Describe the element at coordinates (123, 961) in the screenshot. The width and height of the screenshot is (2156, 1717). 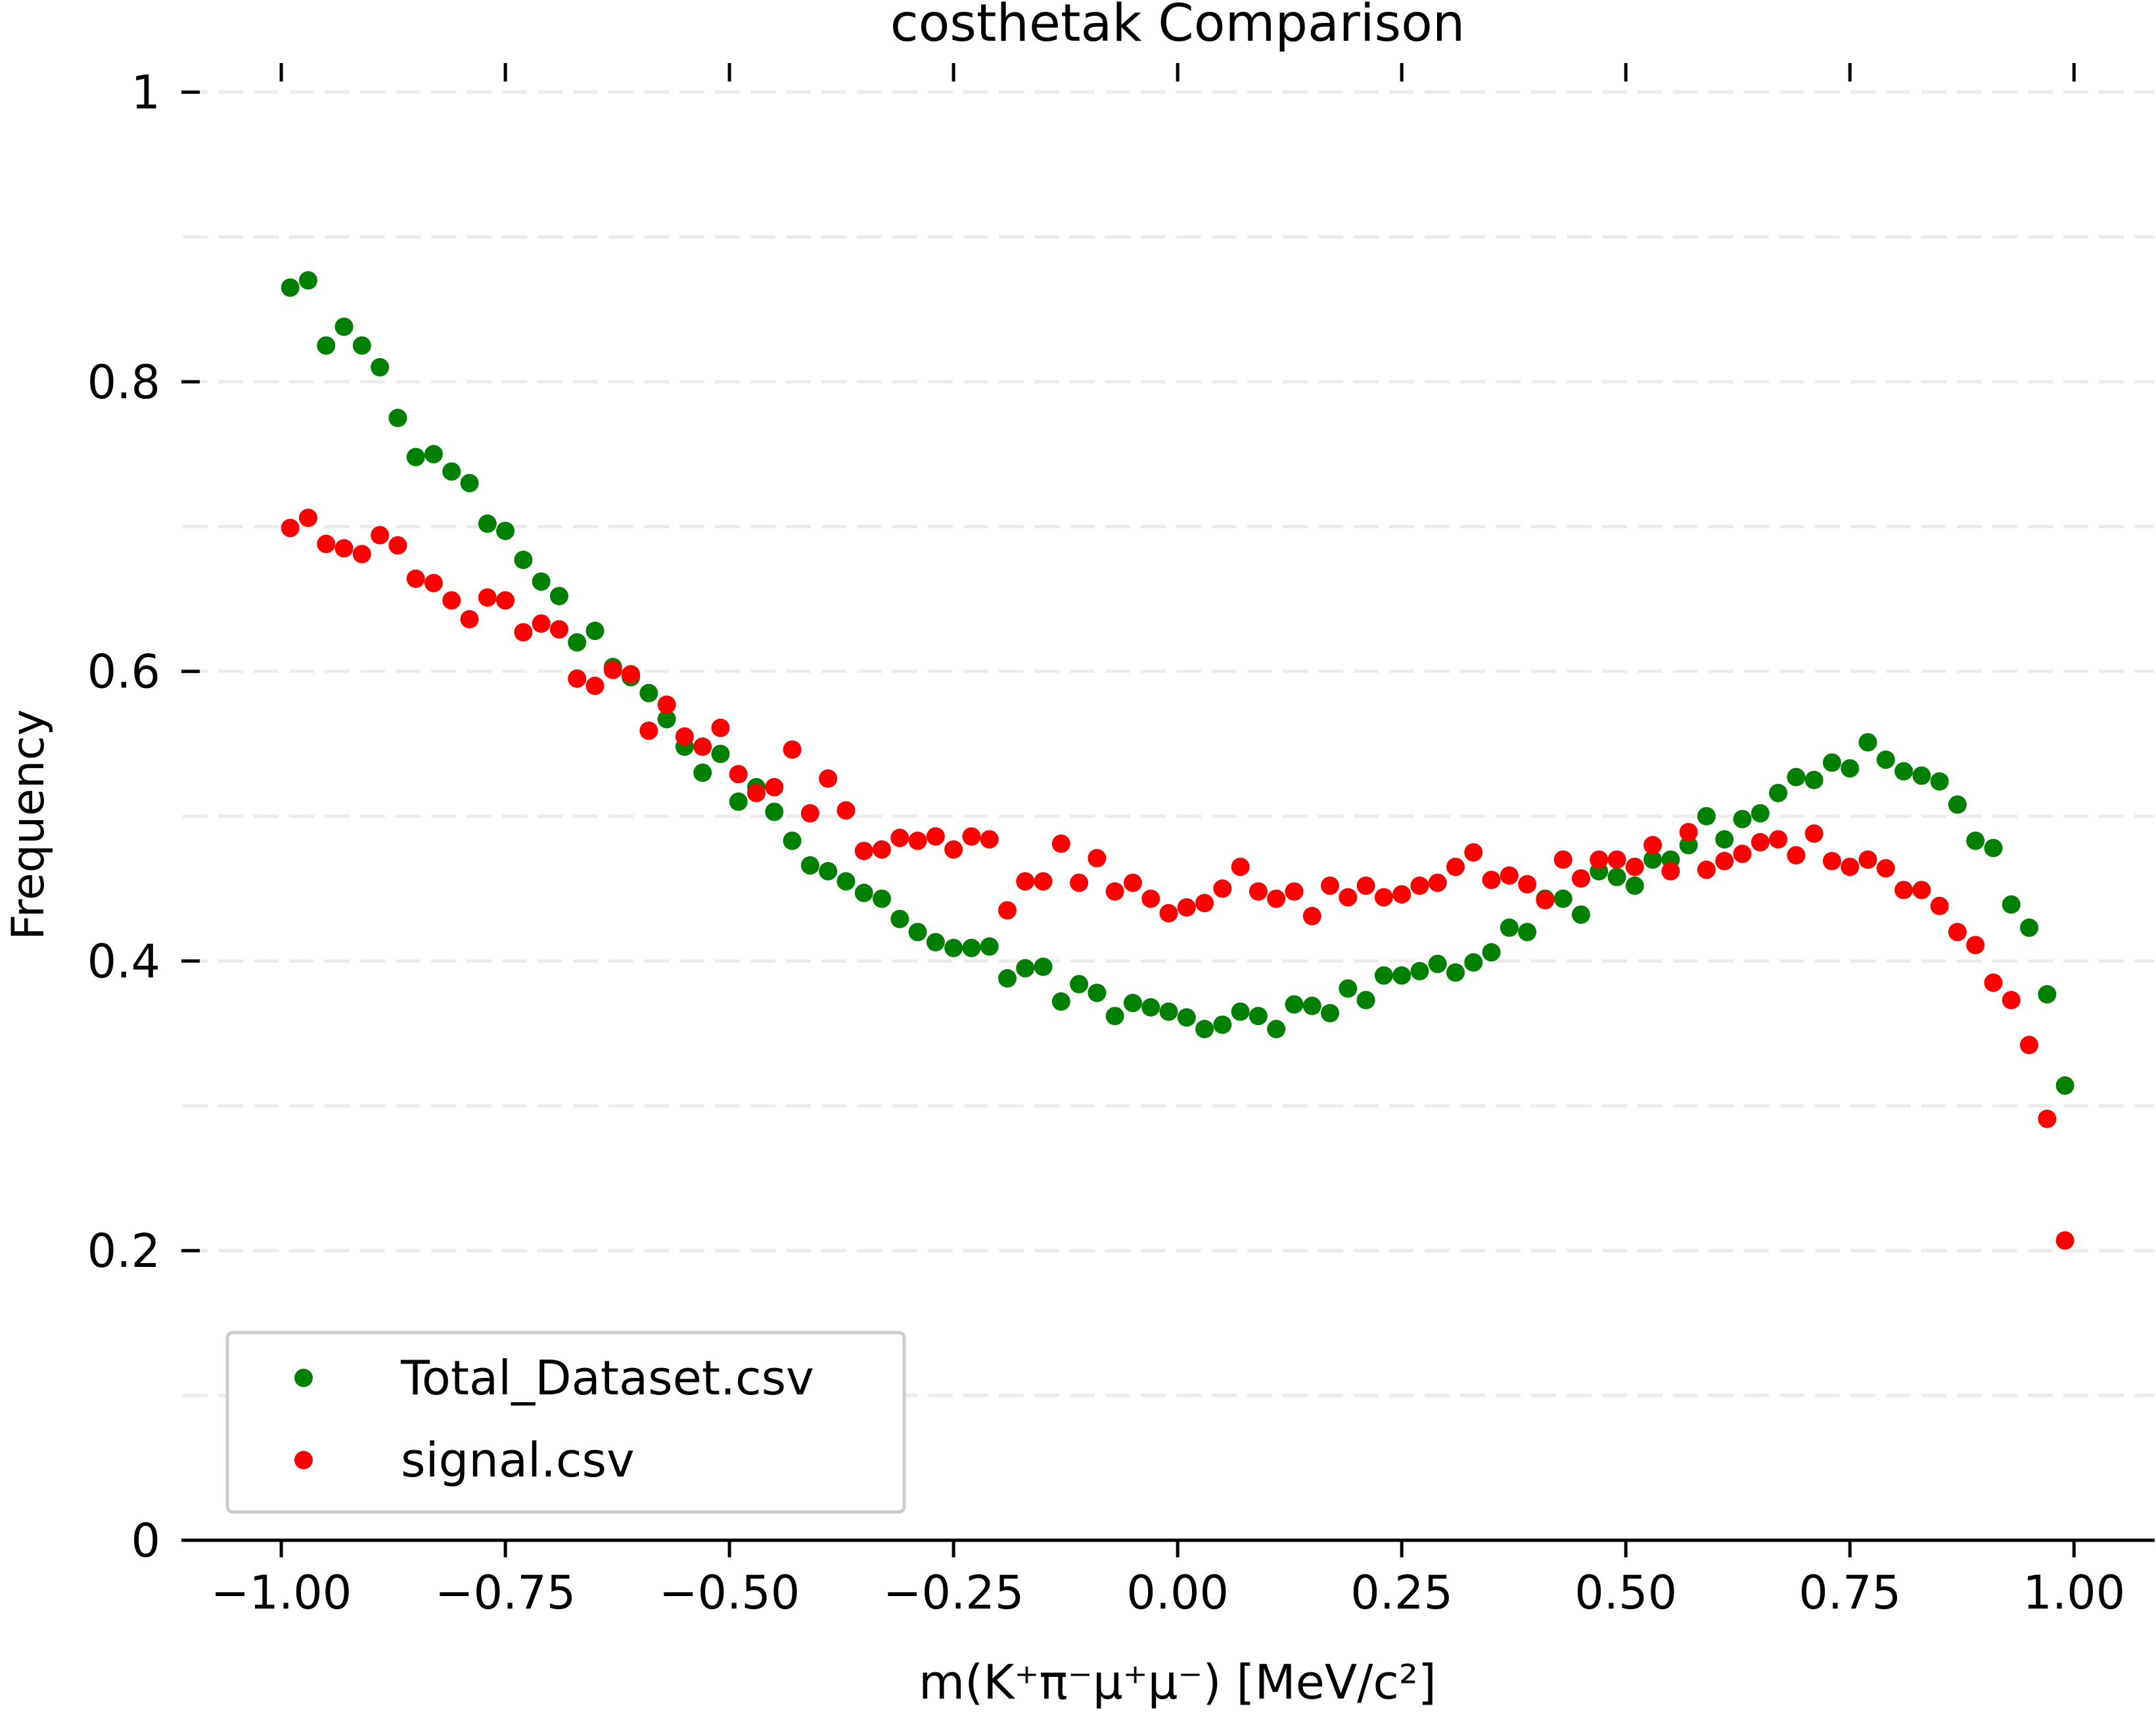
I see `y-tick-label: 0.4` at that location.